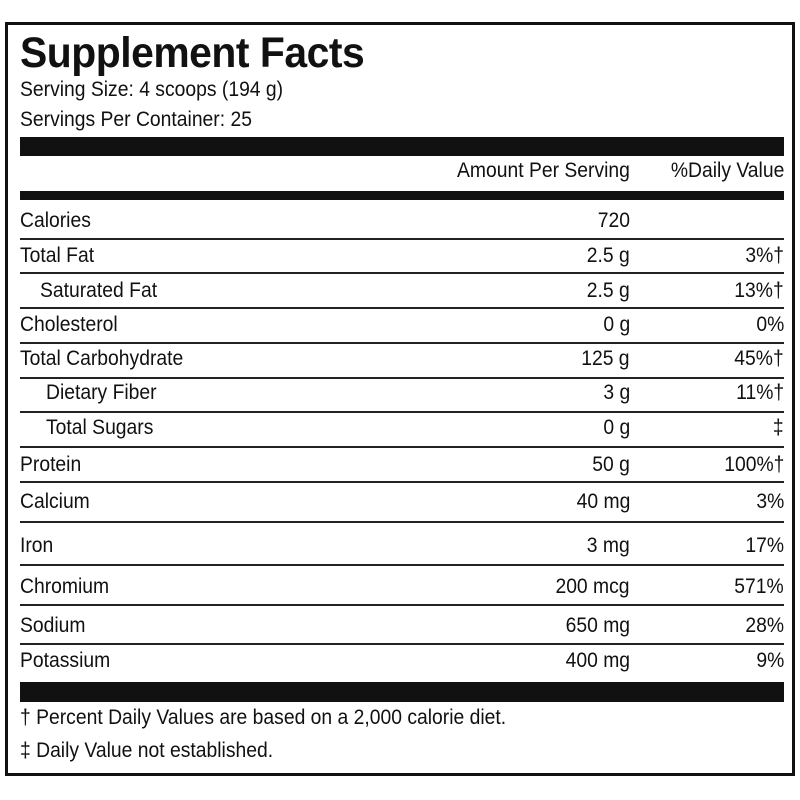 The image size is (800, 800). Describe the element at coordinates (136, 119) in the screenshot. I see `servings-per-container: Servings Per Container: 25` at that location.